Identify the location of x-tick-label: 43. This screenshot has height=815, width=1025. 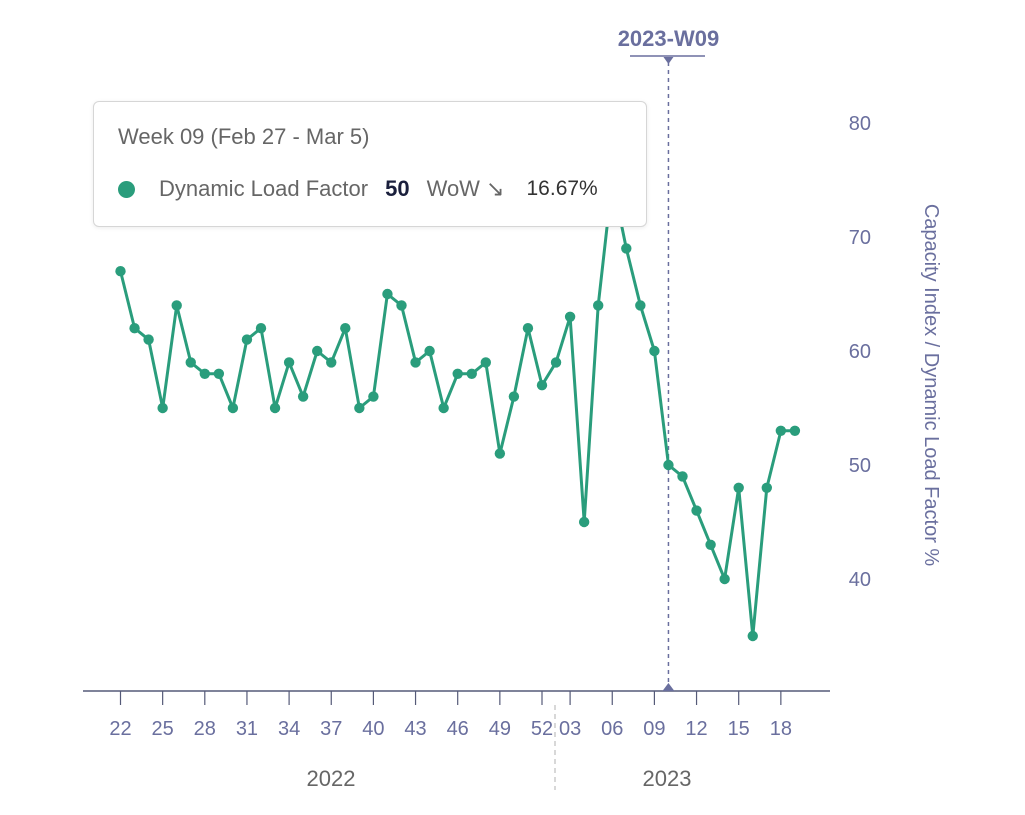
(415, 729).